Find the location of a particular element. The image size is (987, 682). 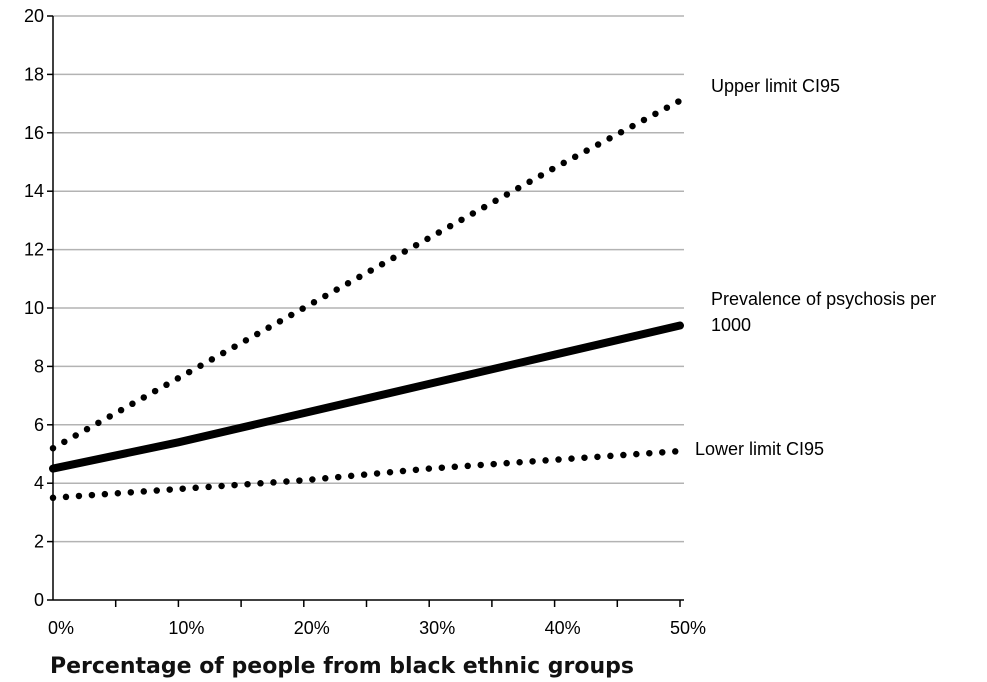

x-tick-label: 0% is located at coordinates (61, 628).